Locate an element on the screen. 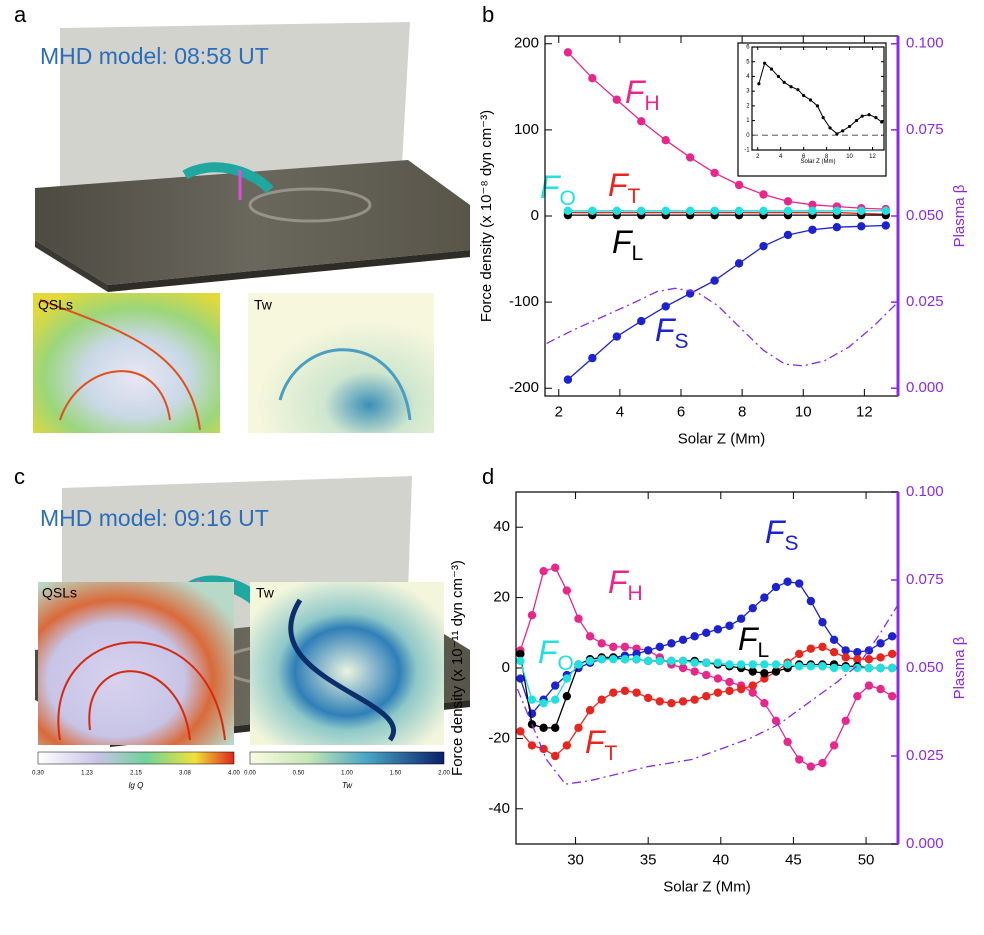 Image resolution: width=984 pixels, height=935 pixels. x-tick-label: 40 is located at coordinates (720, 859).